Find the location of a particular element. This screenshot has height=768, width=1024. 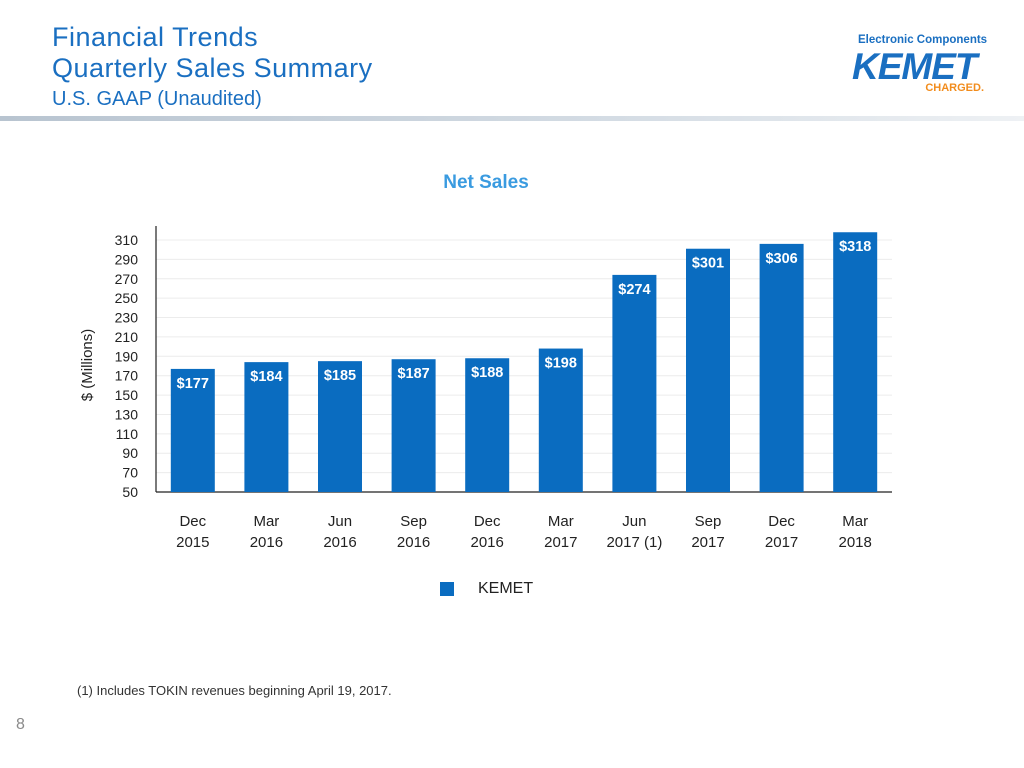

data-label: $301 is located at coordinates (708, 264).